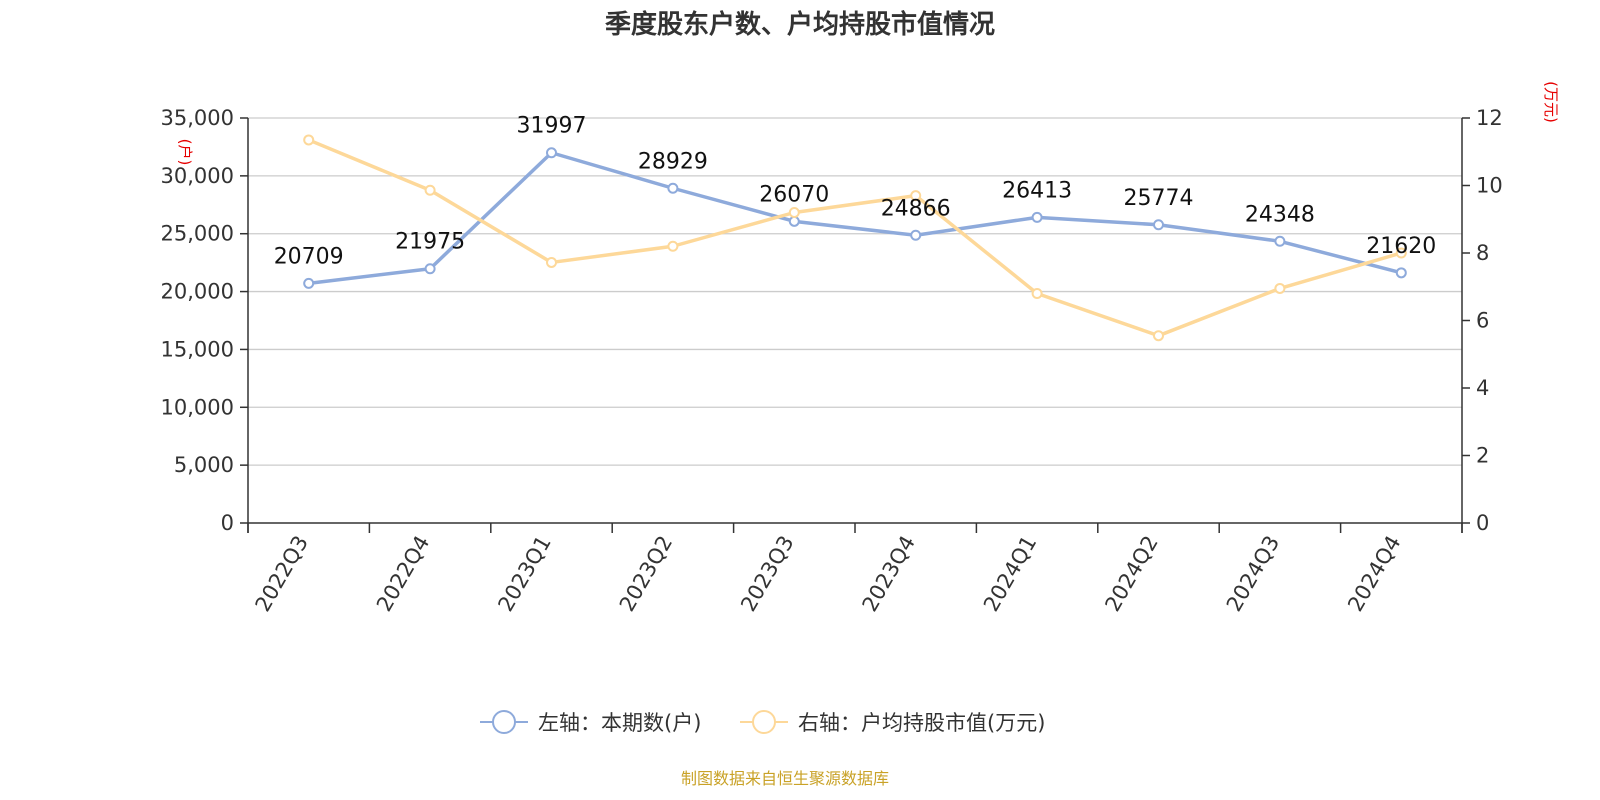 The height and width of the screenshot is (800, 1600). I want to click on right-axis-tick-label: 2, so click(1482, 456).